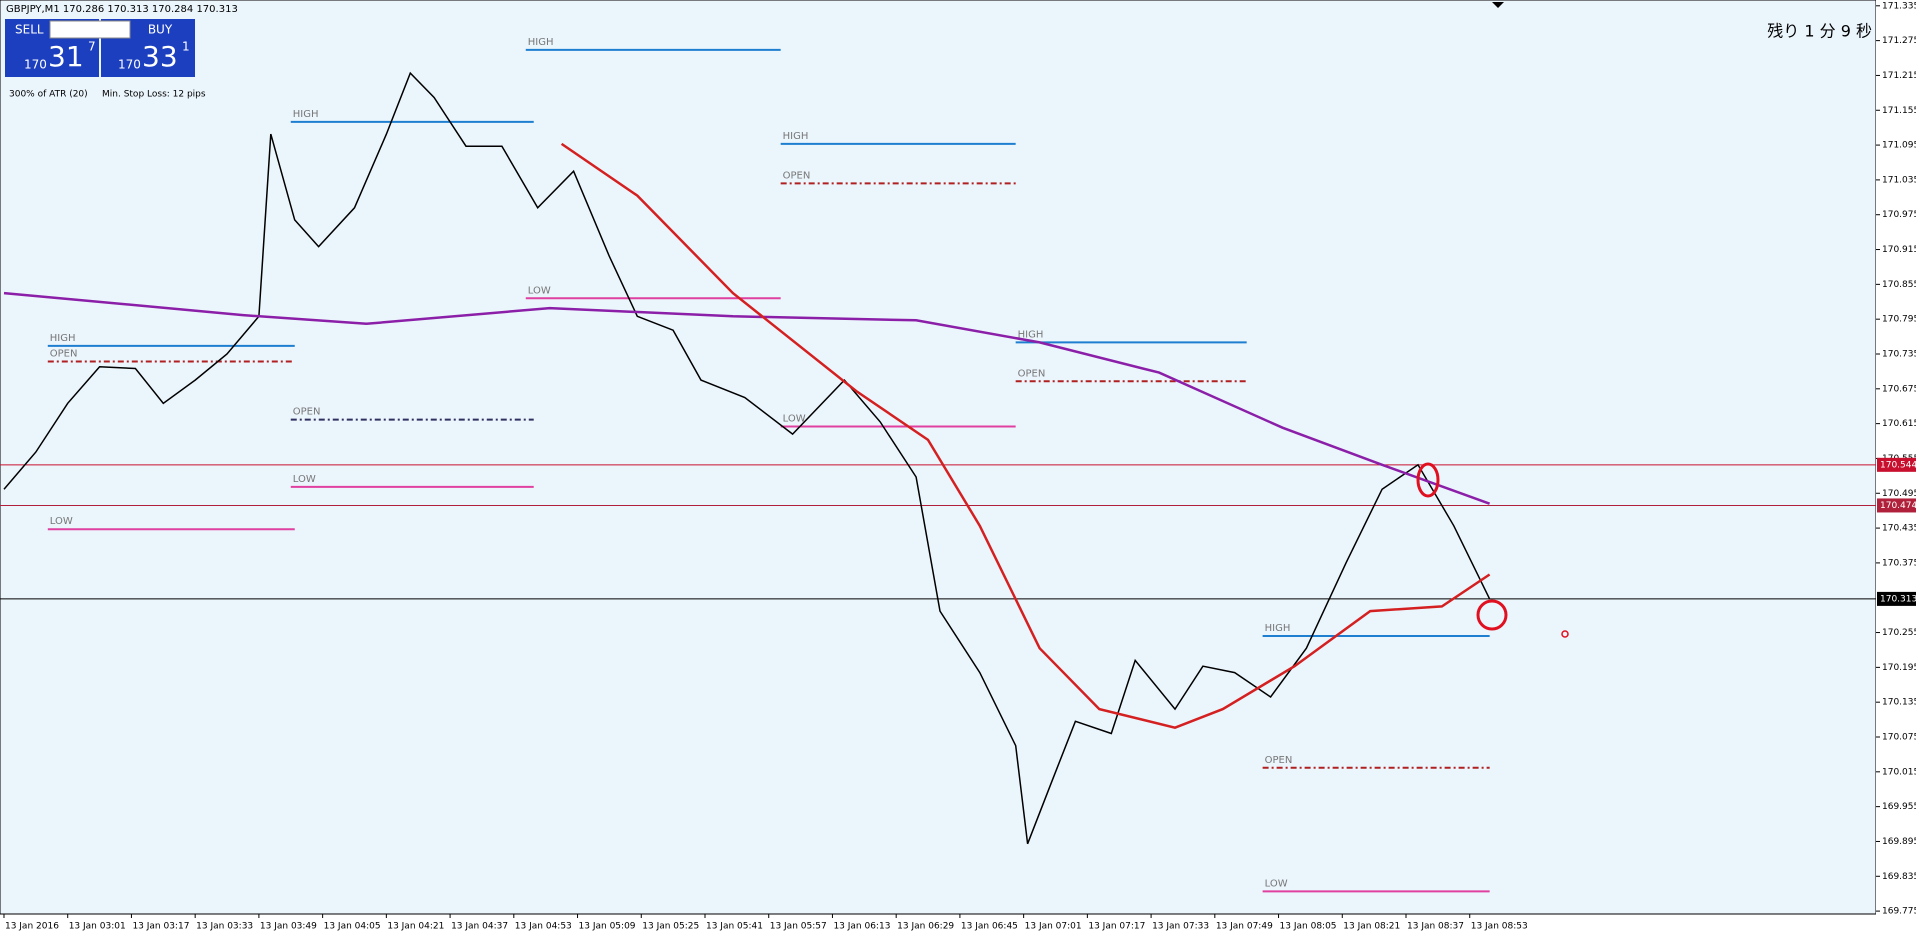 The image size is (1916, 936). Describe the element at coordinates (288, 927) in the screenshot. I see `x-tick-label: 13 Jan 03:49` at that location.